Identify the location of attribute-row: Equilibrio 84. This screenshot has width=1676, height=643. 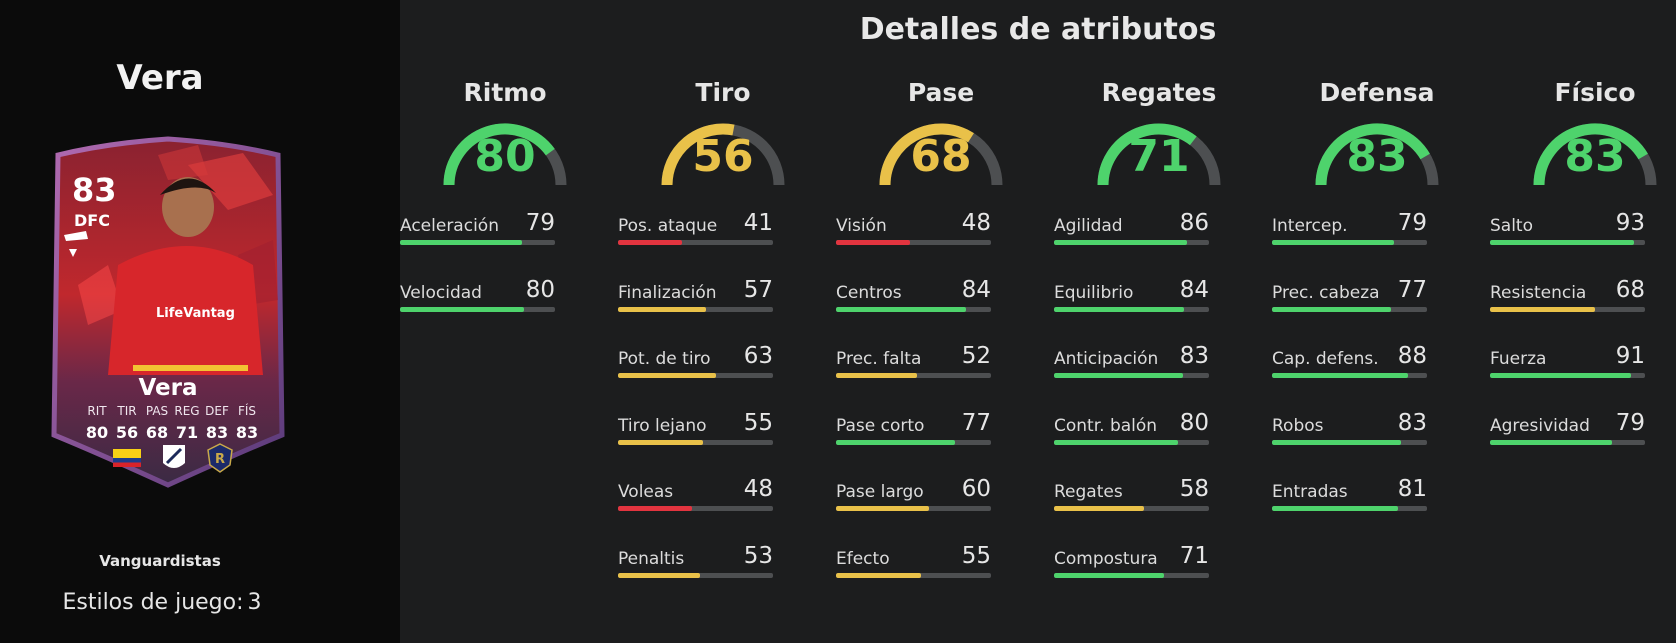
(1131, 293).